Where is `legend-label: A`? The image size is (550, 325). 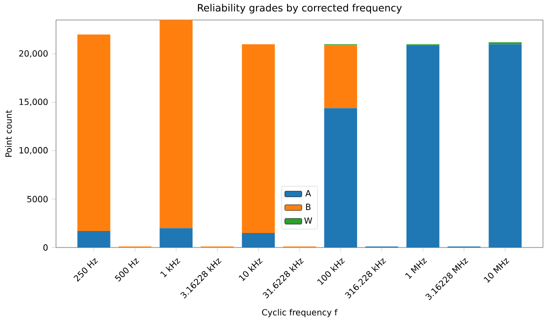
legend-label: A is located at coordinates (308, 193).